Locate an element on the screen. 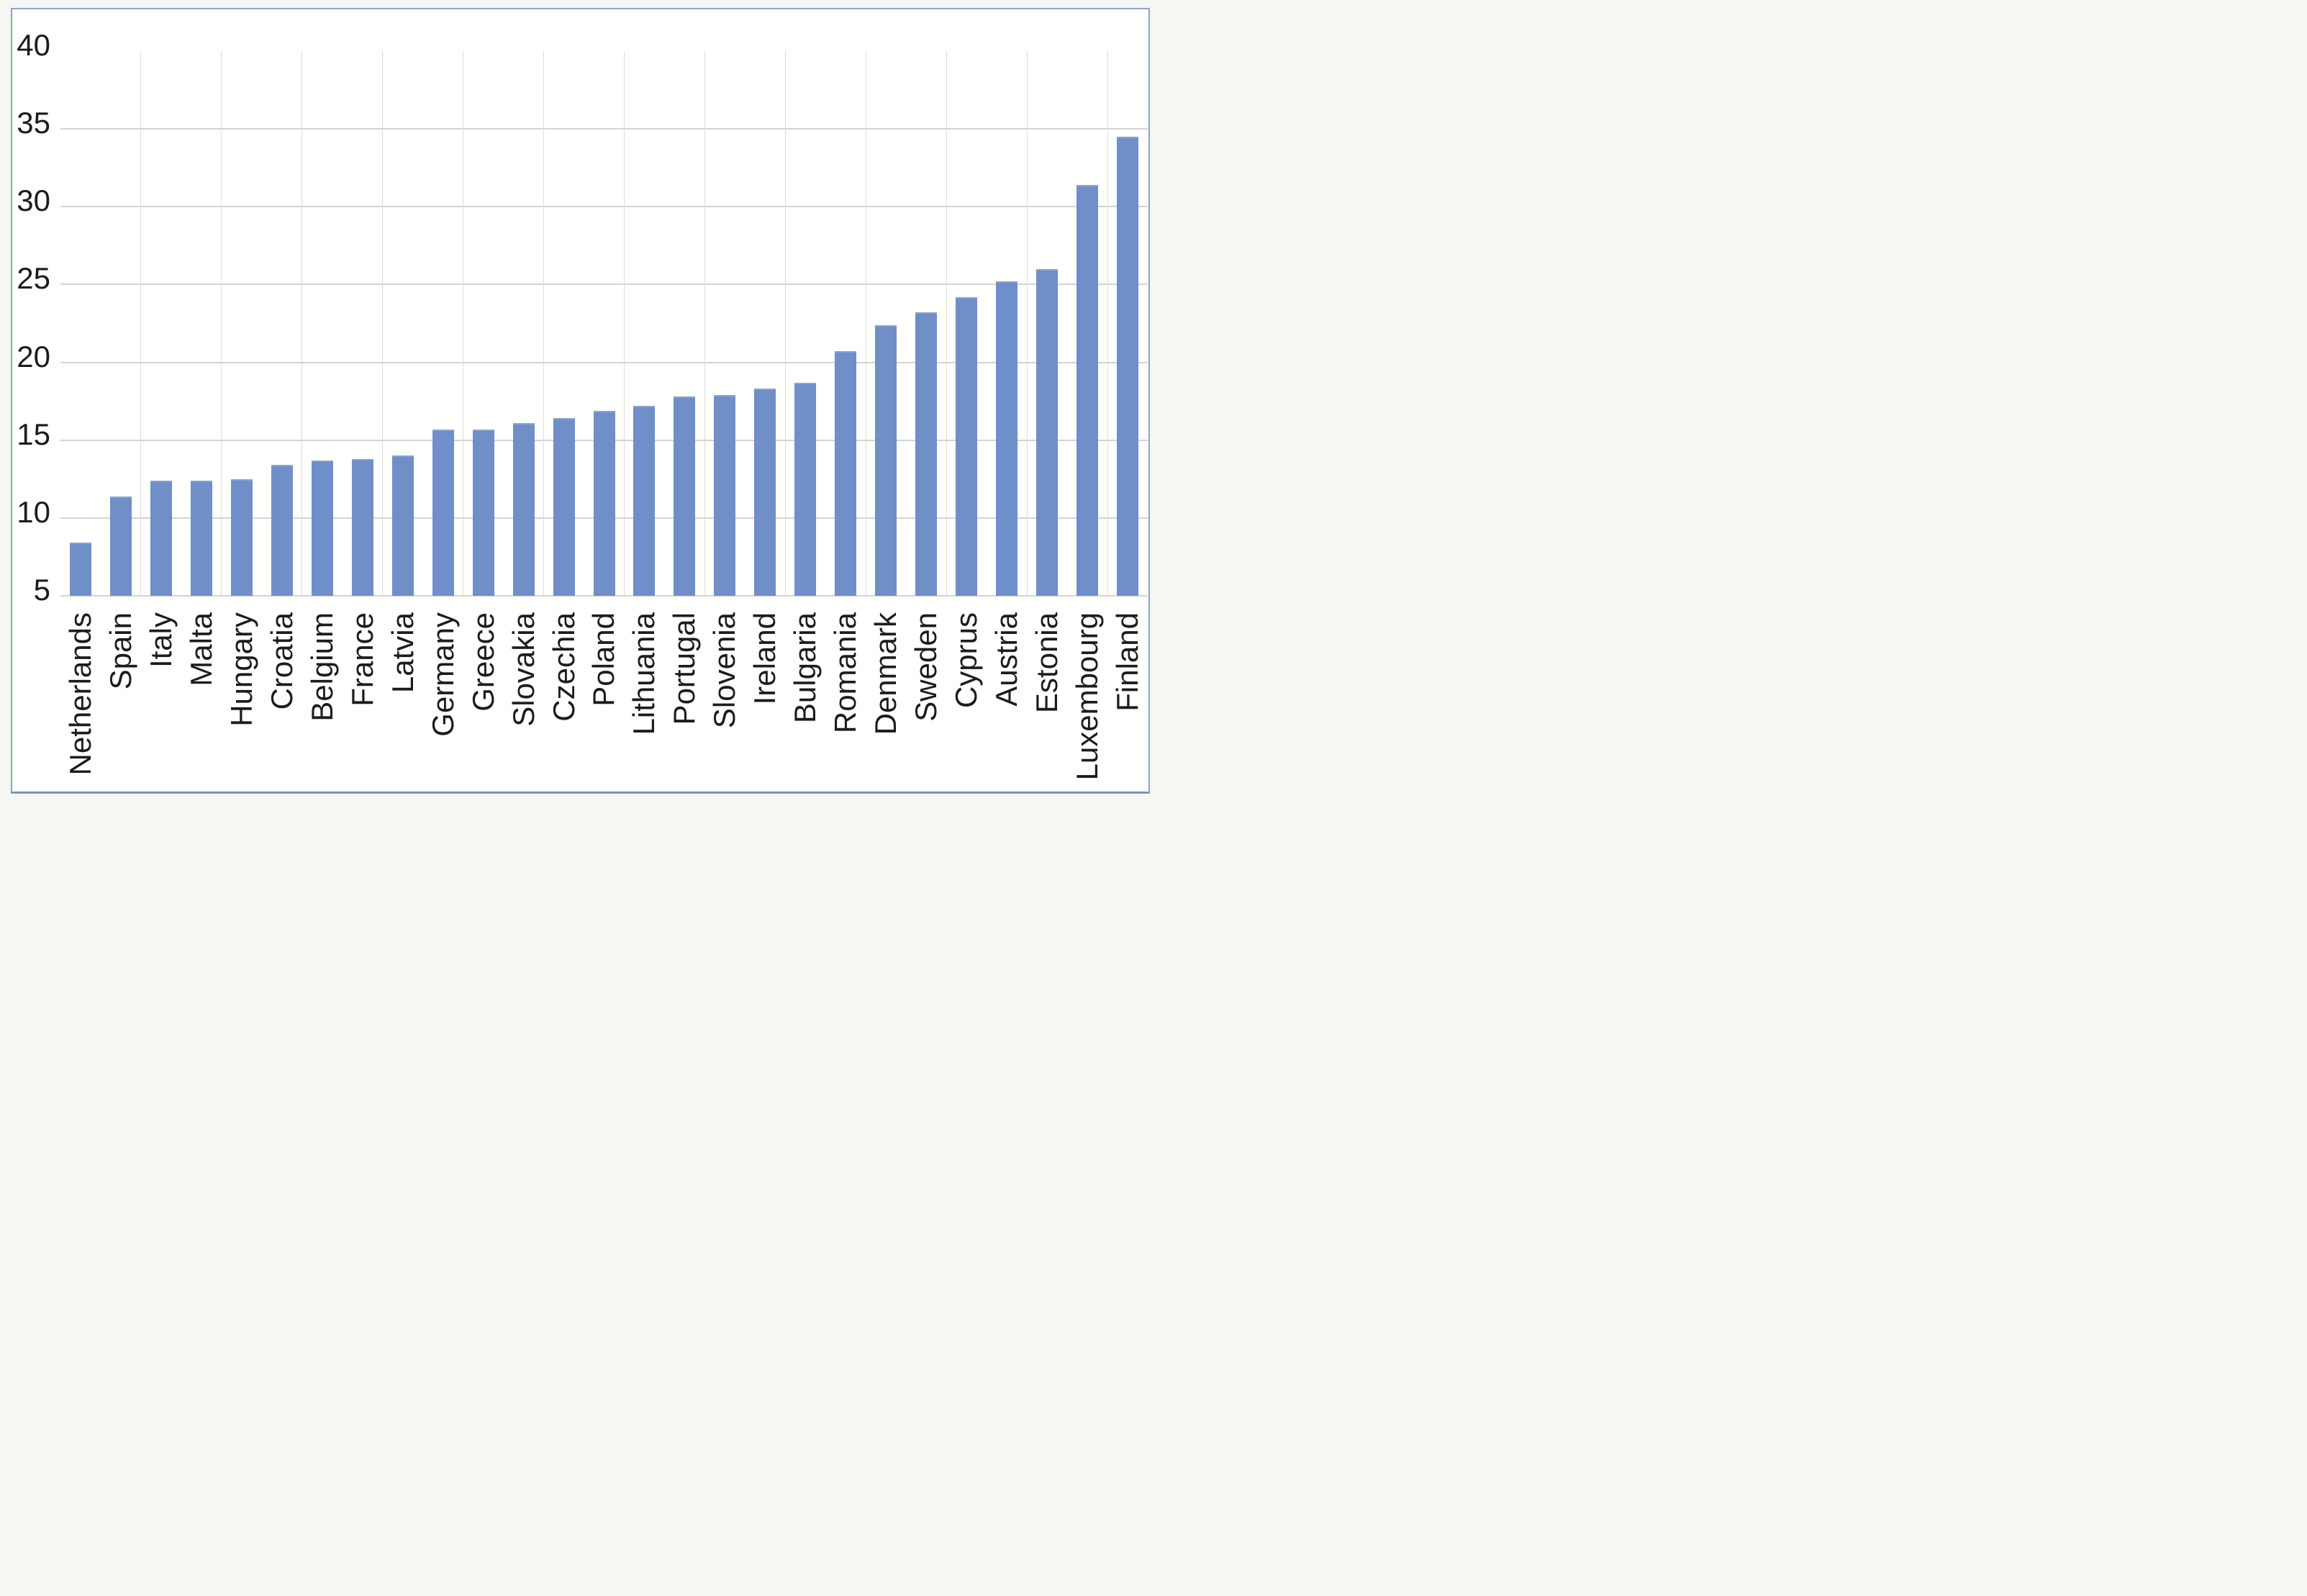  x-label-slot: Slovenia is located at coordinates (725, 701).